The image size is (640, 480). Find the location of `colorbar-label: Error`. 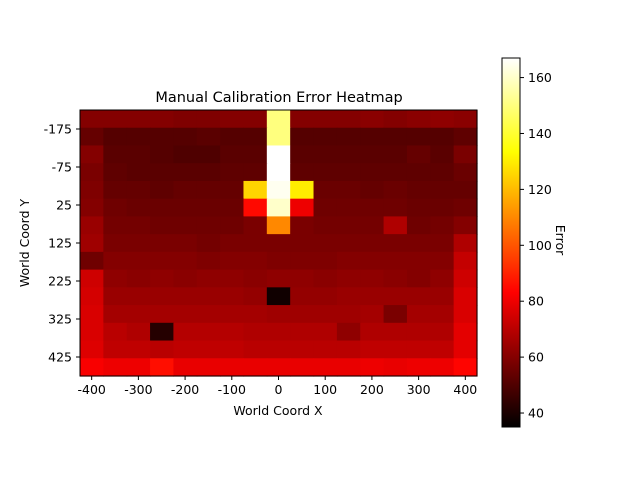

colorbar-label: Error is located at coordinates (560, 240).